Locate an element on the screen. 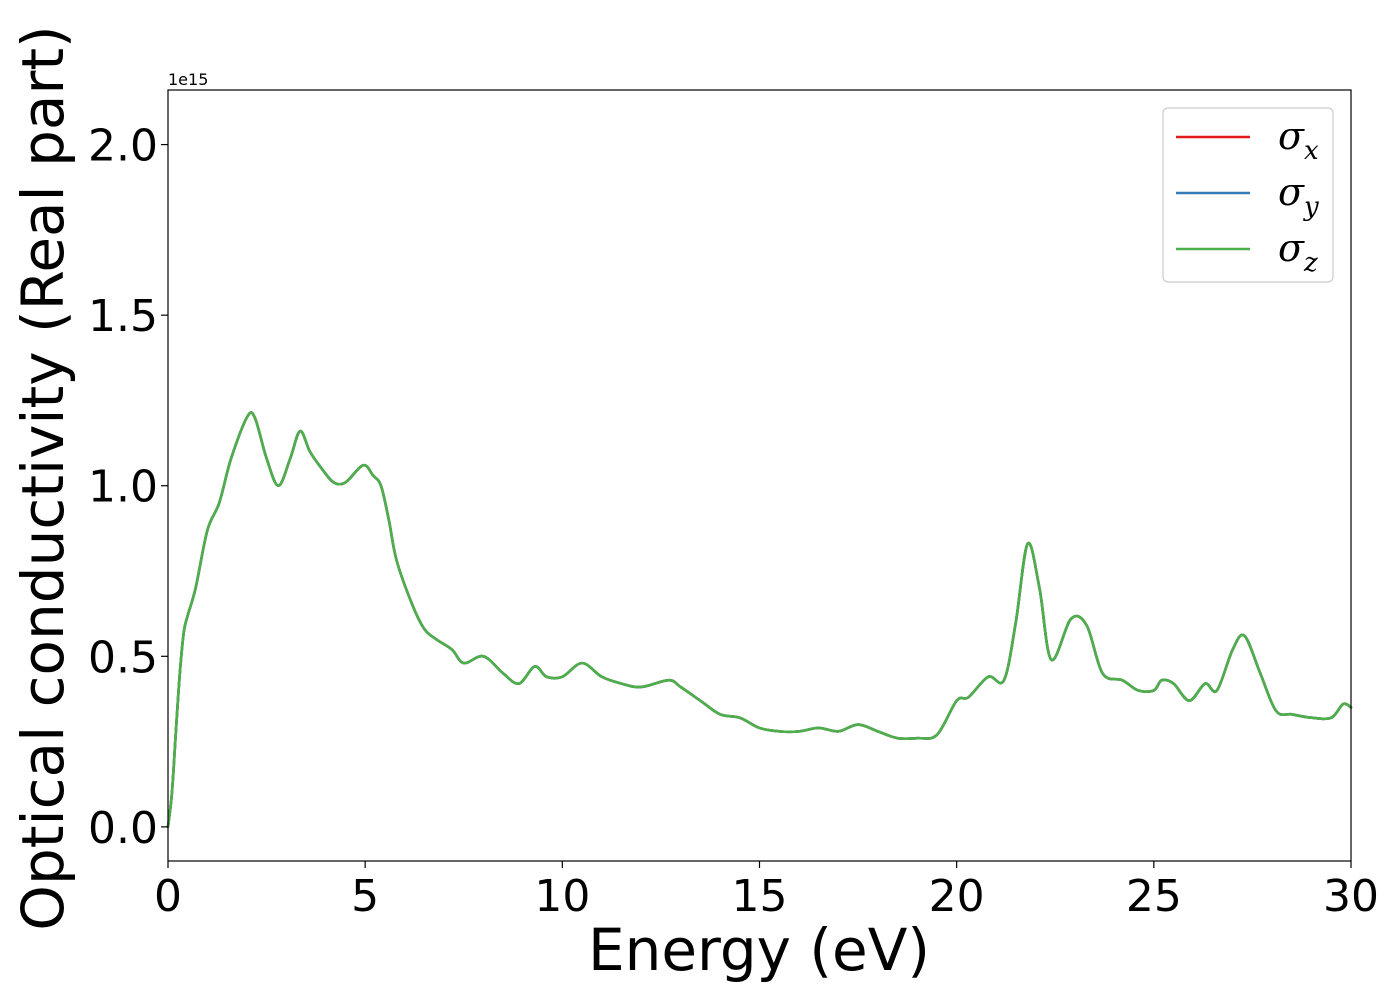 This screenshot has height=1000, width=1400. x-axis: 0 5 10 15 20 25 30 is located at coordinates (766, 891).